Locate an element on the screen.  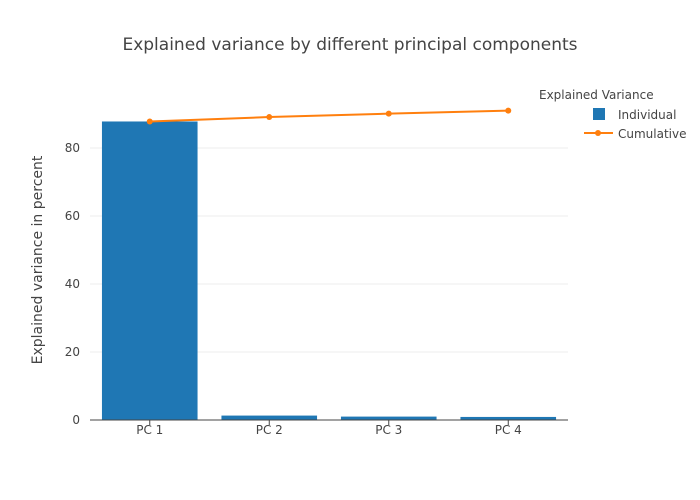
x-tick-label: PC 4 is located at coordinates (508, 430).